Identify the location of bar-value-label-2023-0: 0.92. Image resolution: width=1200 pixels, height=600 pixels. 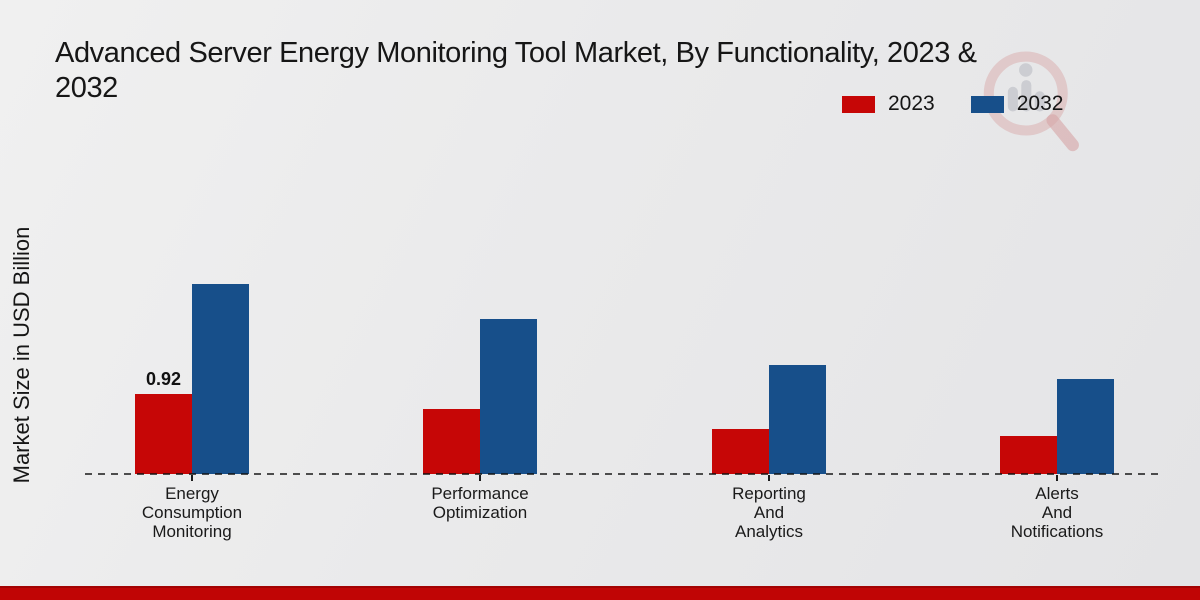
(163, 379).